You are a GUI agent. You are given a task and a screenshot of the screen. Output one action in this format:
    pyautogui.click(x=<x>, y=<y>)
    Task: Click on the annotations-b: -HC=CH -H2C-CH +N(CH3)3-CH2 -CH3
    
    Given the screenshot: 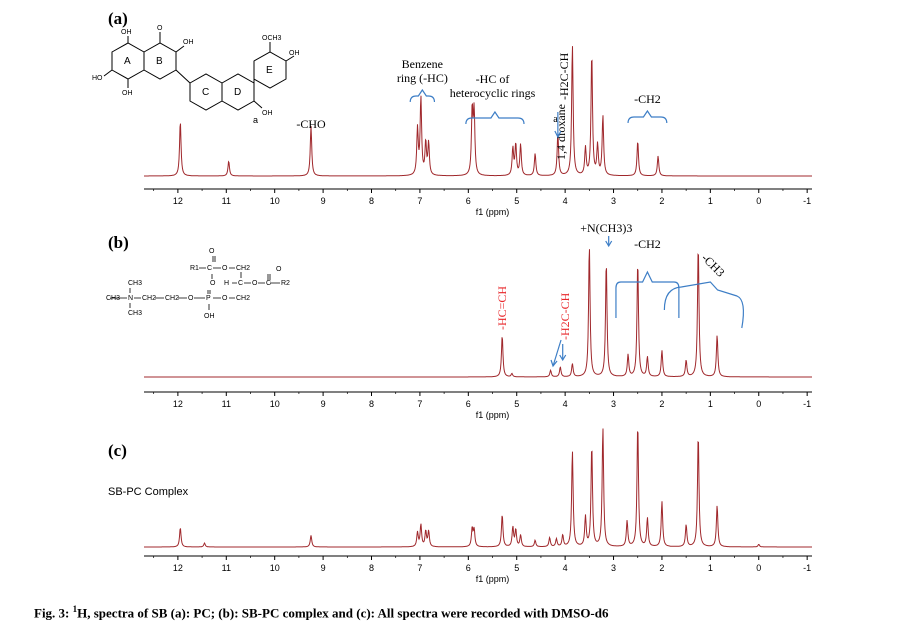 What is the action you would take?
    pyautogui.click(x=619, y=294)
    